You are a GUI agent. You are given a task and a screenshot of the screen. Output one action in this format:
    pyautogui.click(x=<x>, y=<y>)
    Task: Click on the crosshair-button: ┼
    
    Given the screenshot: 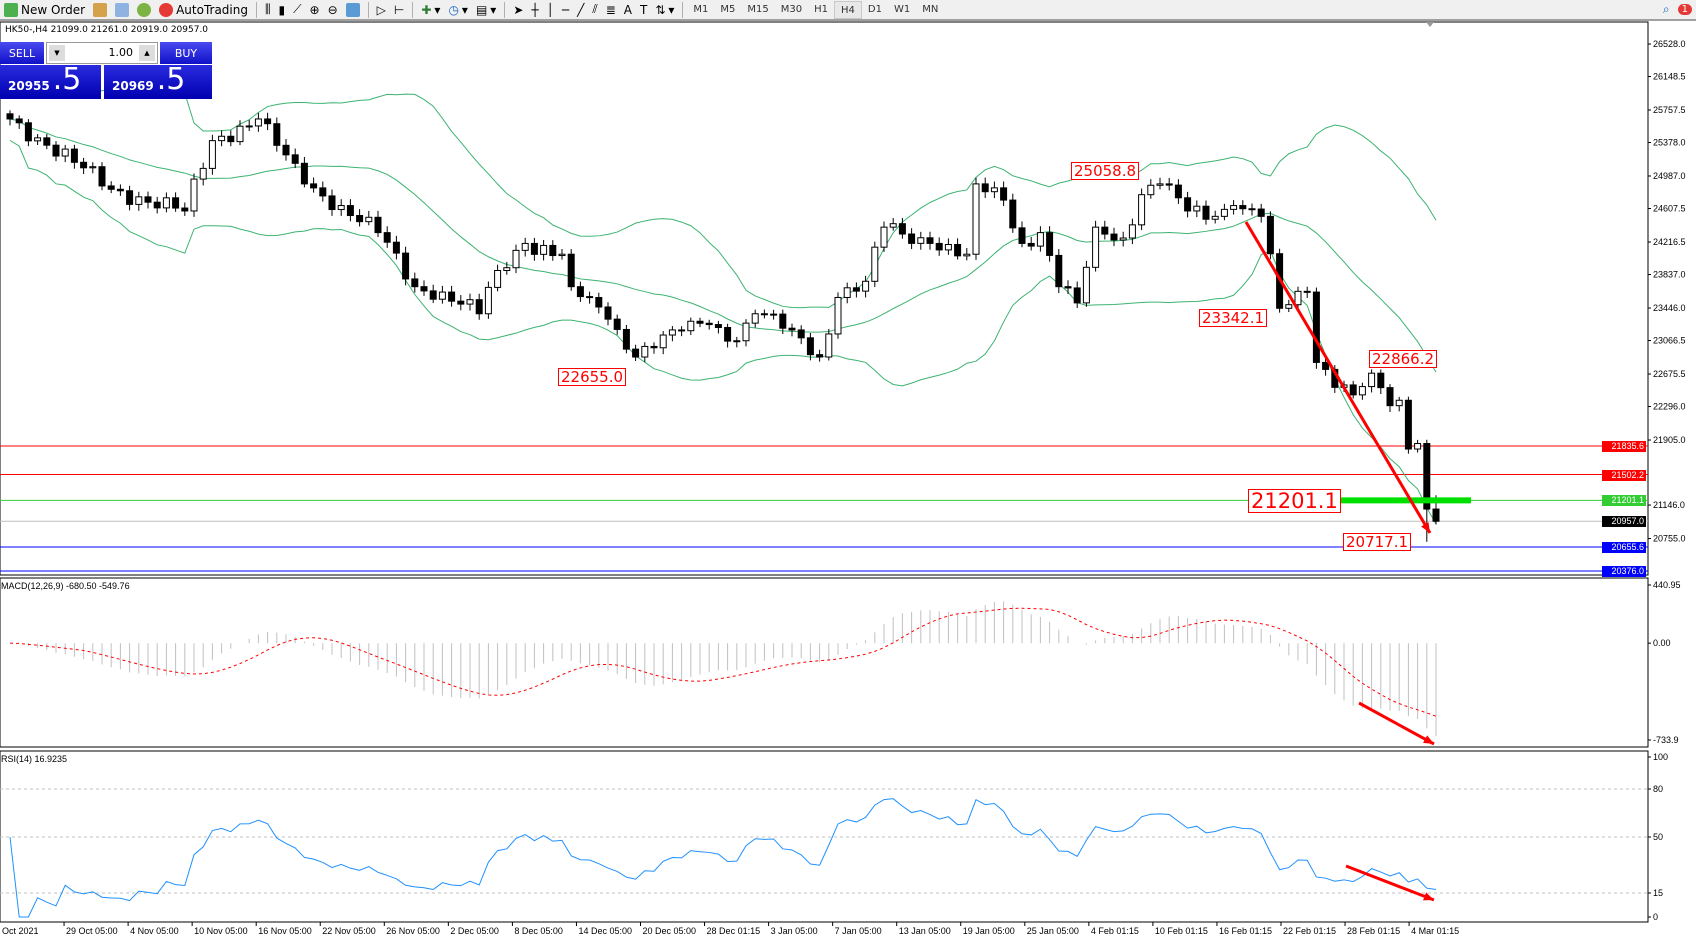 What is the action you would take?
    pyautogui.click(x=534, y=9)
    